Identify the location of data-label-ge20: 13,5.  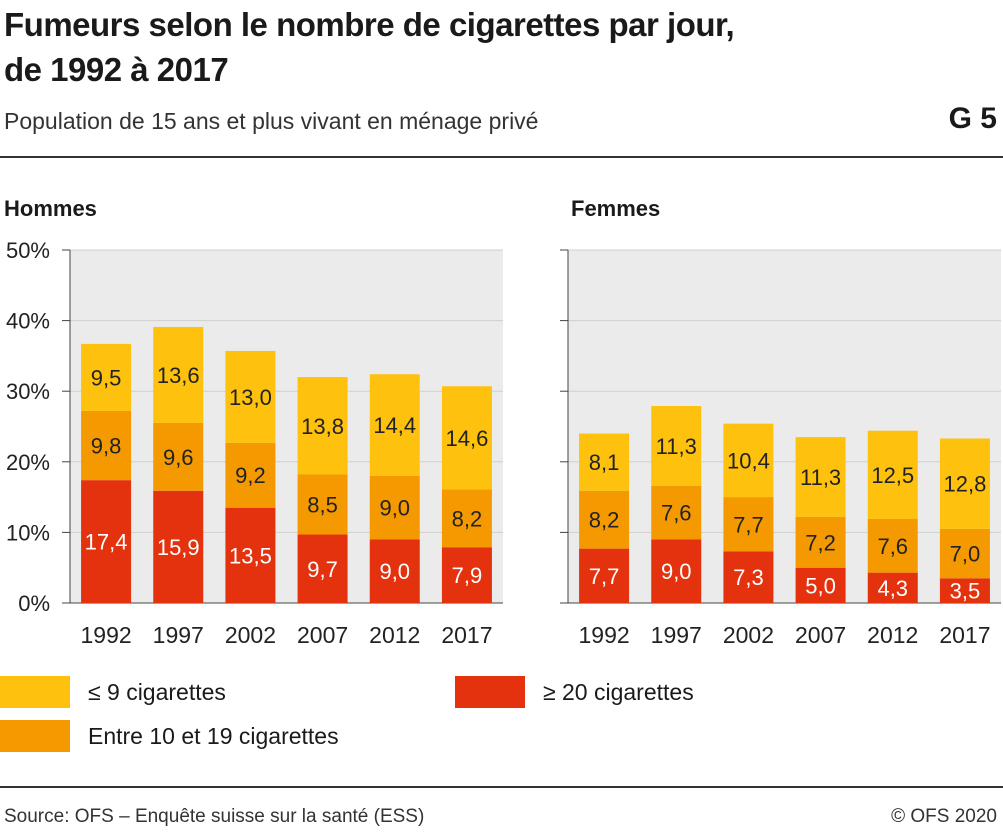
(250, 555).